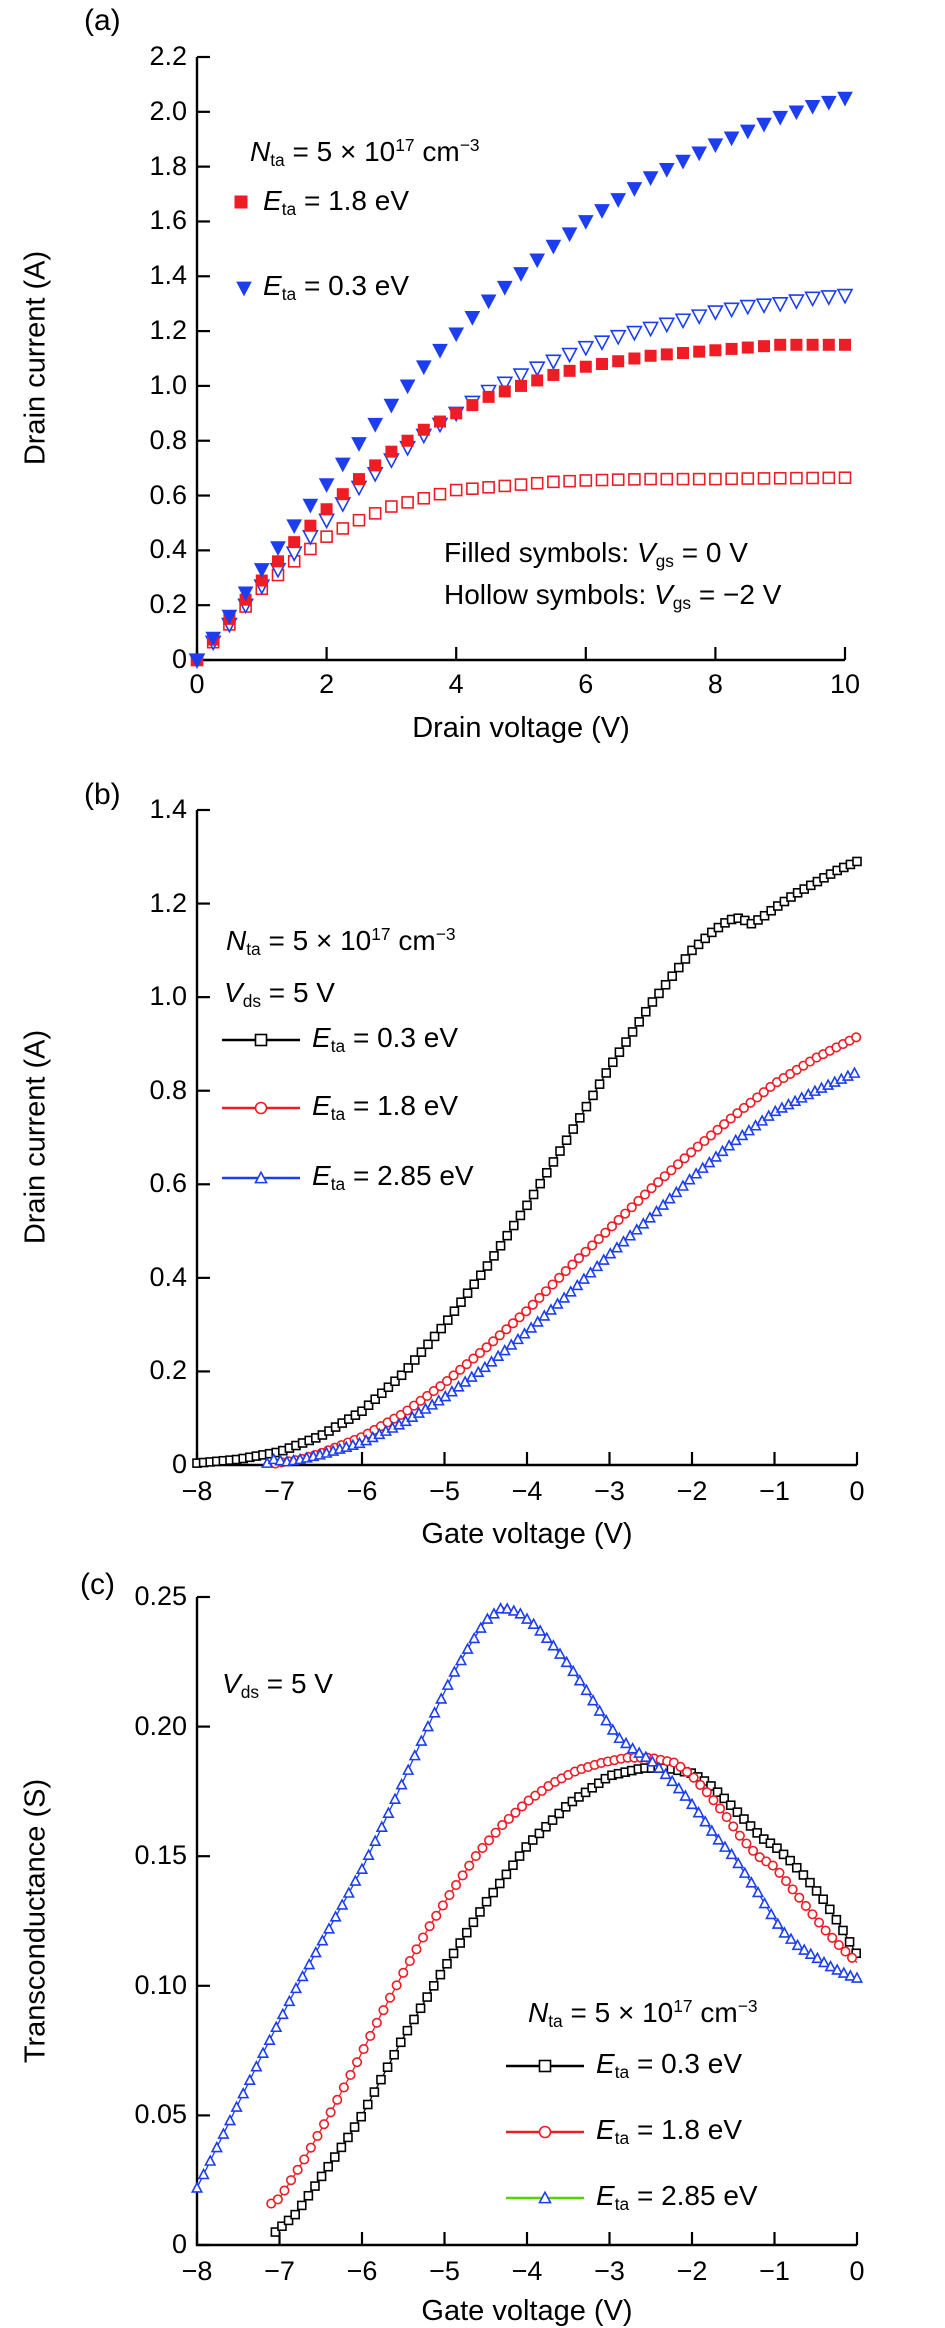 This screenshot has width=945, height=2328. I want to click on y-tick-label-b: 1.0, so click(168, 996).